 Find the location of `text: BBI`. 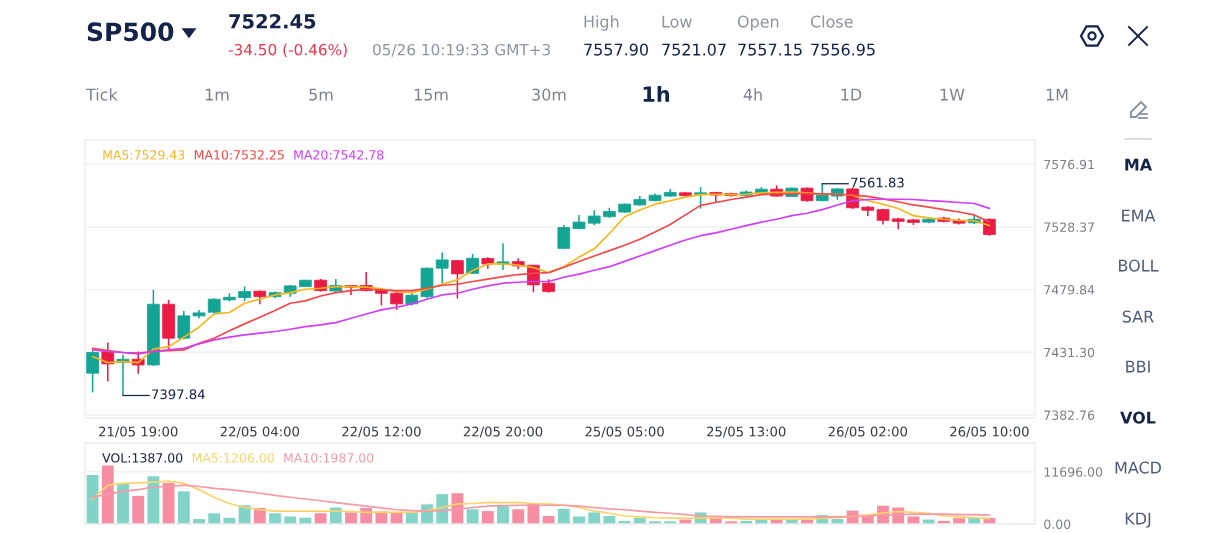

text: BBI is located at coordinates (1138, 366).